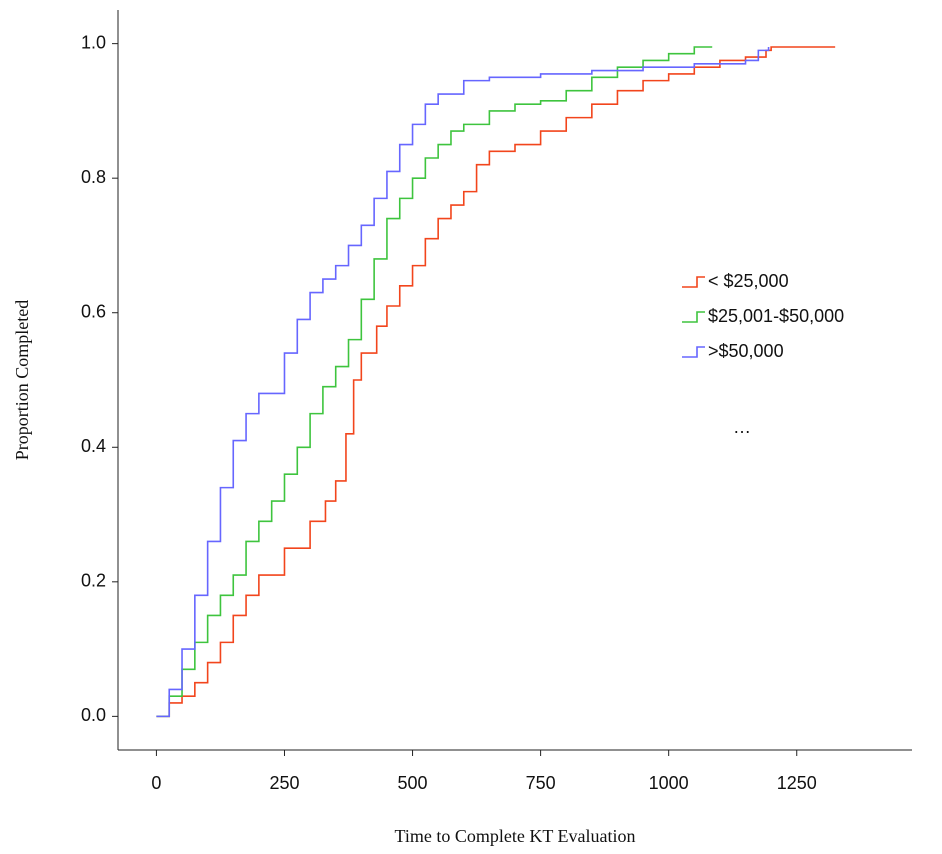 The width and height of the screenshot is (942, 854). What do you see at coordinates (515, 836) in the screenshot?
I see `x-axis-title: Time to Complete KT Evaluation` at bounding box center [515, 836].